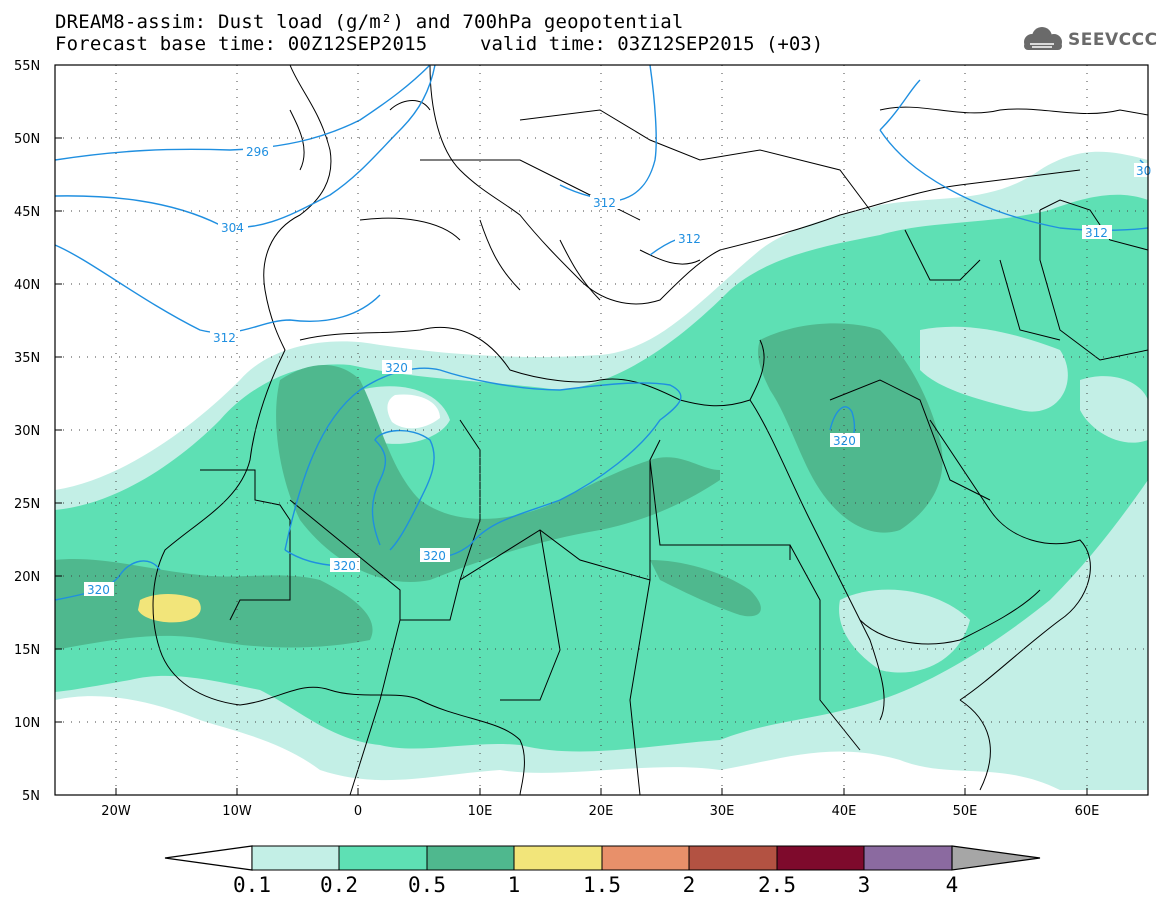 Image resolution: width=1165 pixels, height=907 pixels. I want to click on lon-tick-label: 10E, so click(480, 811).